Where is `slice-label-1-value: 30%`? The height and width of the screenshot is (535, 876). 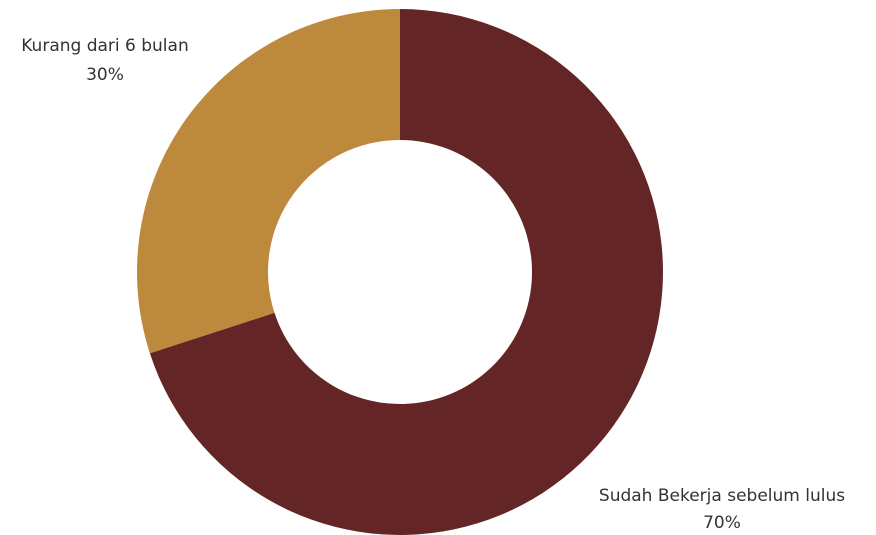 slice-label-1-value: 30% is located at coordinates (105, 75).